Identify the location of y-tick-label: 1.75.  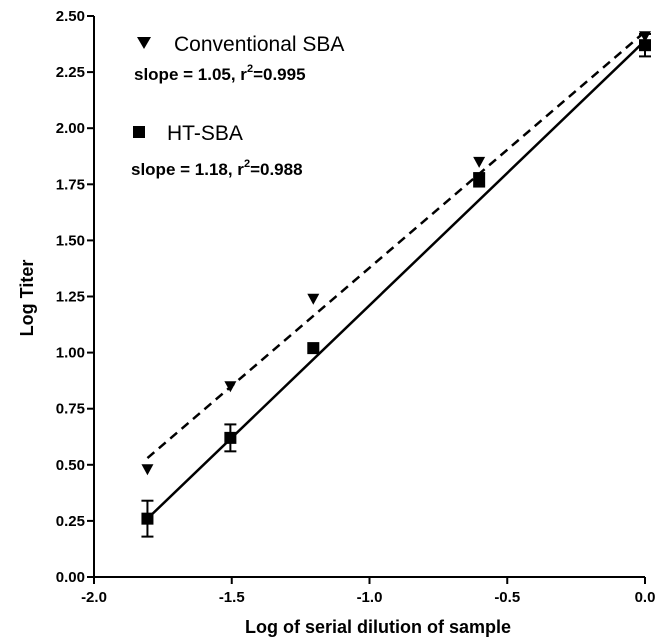
(70, 184).